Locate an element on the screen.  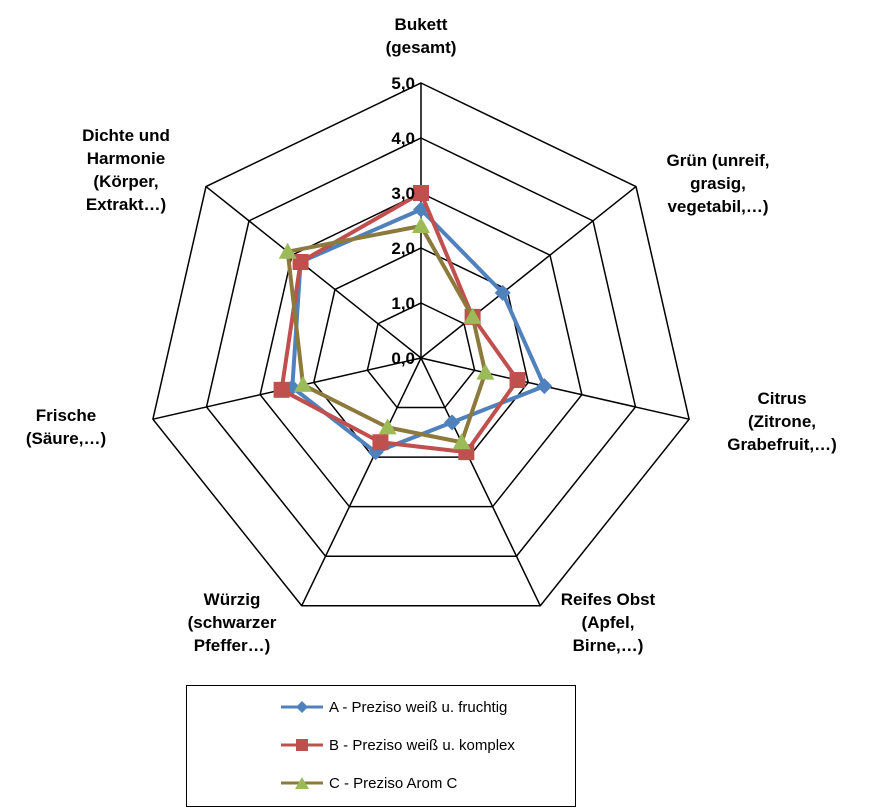
radar-series is located at coordinates (413, 323).